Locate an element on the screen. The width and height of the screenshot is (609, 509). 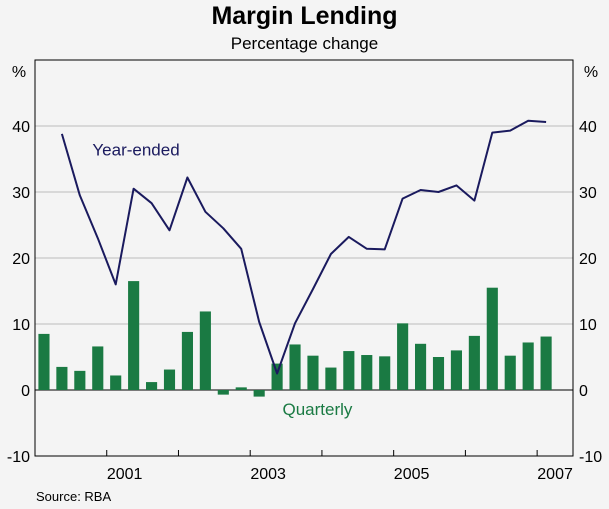
y-tick-label-left: 10 is located at coordinates (21, 325).